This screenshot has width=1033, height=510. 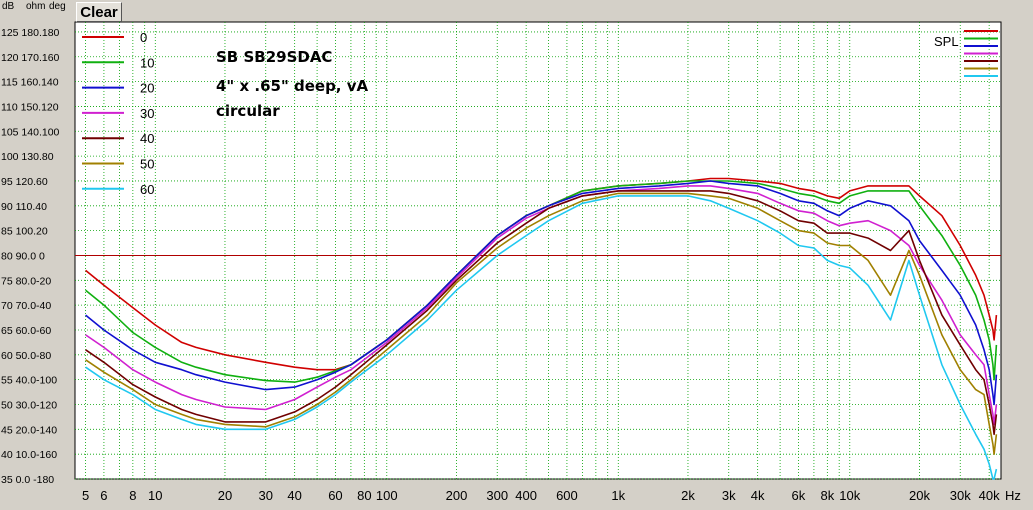 What do you see at coordinates (147, 189) in the screenshot?
I see `legend-label-60: 60` at bounding box center [147, 189].